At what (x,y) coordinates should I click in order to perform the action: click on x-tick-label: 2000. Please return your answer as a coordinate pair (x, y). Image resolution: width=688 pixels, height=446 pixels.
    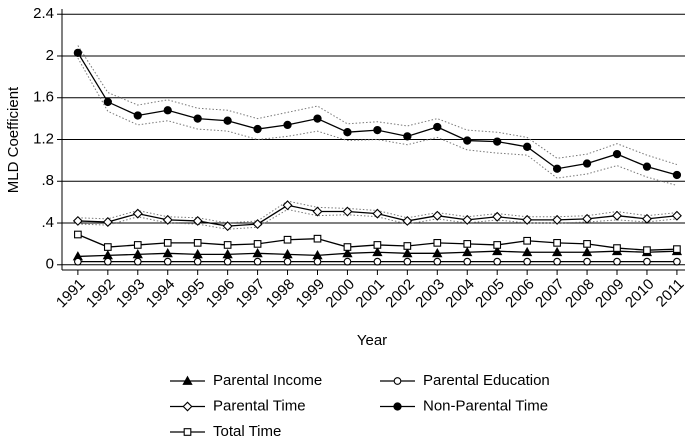
    Looking at the image, I should click on (340, 294).